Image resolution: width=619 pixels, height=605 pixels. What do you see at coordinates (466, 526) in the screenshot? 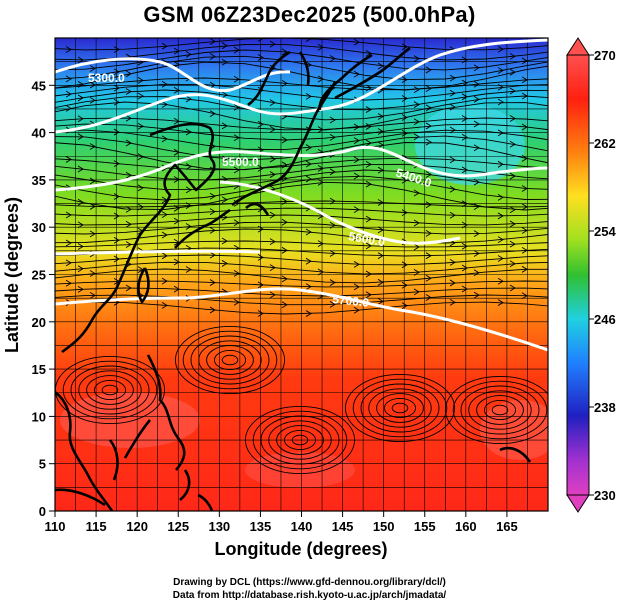
I see `x-tick-label: 160` at bounding box center [466, 526].